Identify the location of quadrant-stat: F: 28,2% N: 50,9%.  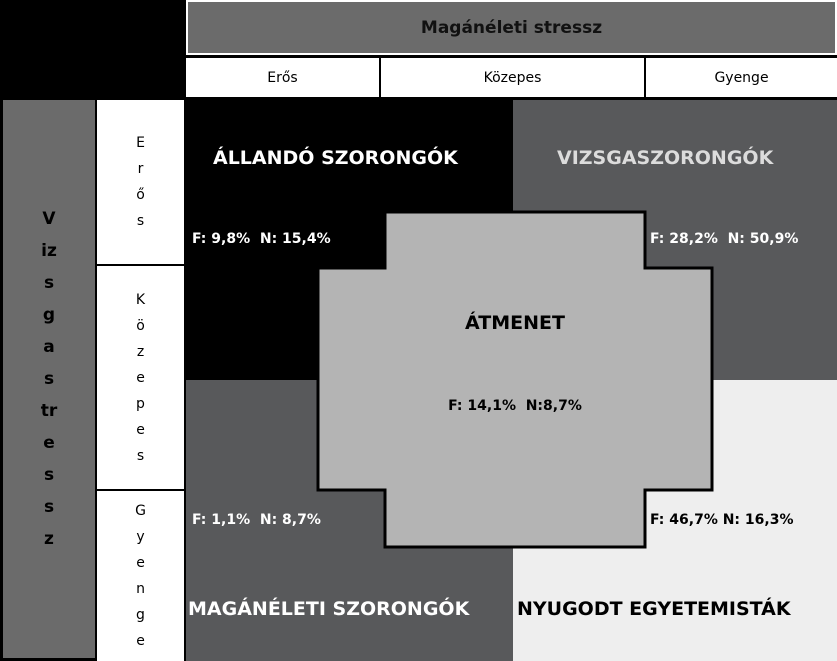
(724, 239).